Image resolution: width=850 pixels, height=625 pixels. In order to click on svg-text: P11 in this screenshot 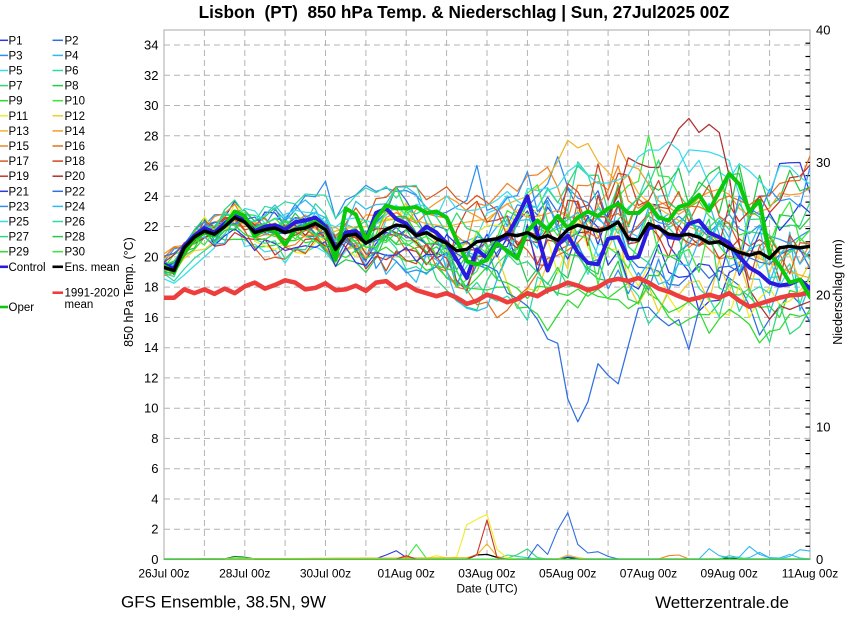, I will do `click(19, 117)`.